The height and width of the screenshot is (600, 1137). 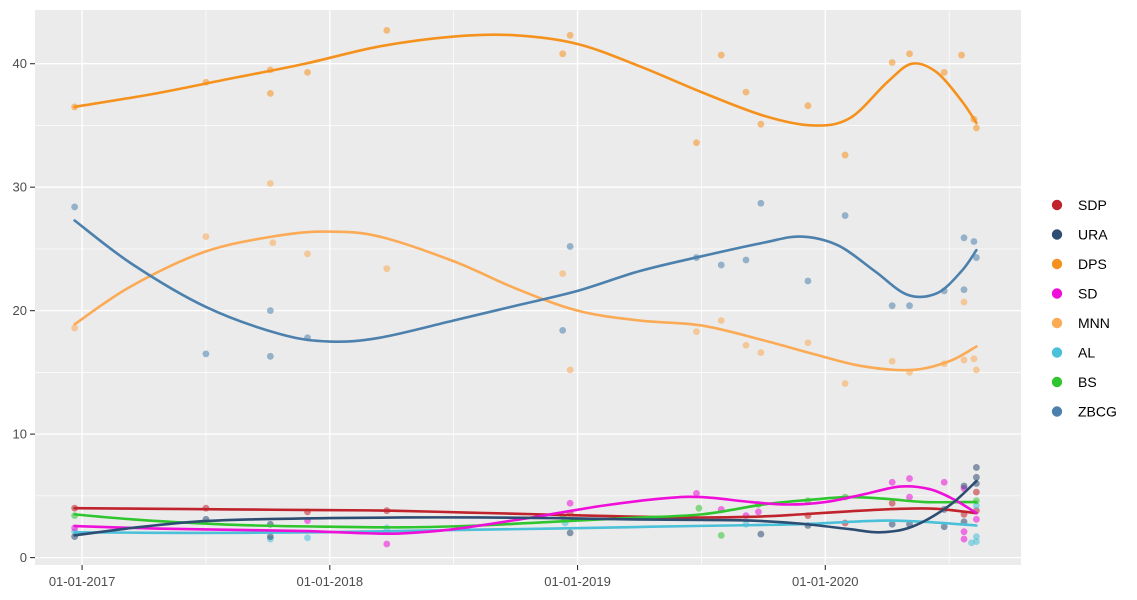 What do you see at coordinates (20, 187) in the screenshot?
I see `y-tick-label: 30` at bounding box center [20, 187].